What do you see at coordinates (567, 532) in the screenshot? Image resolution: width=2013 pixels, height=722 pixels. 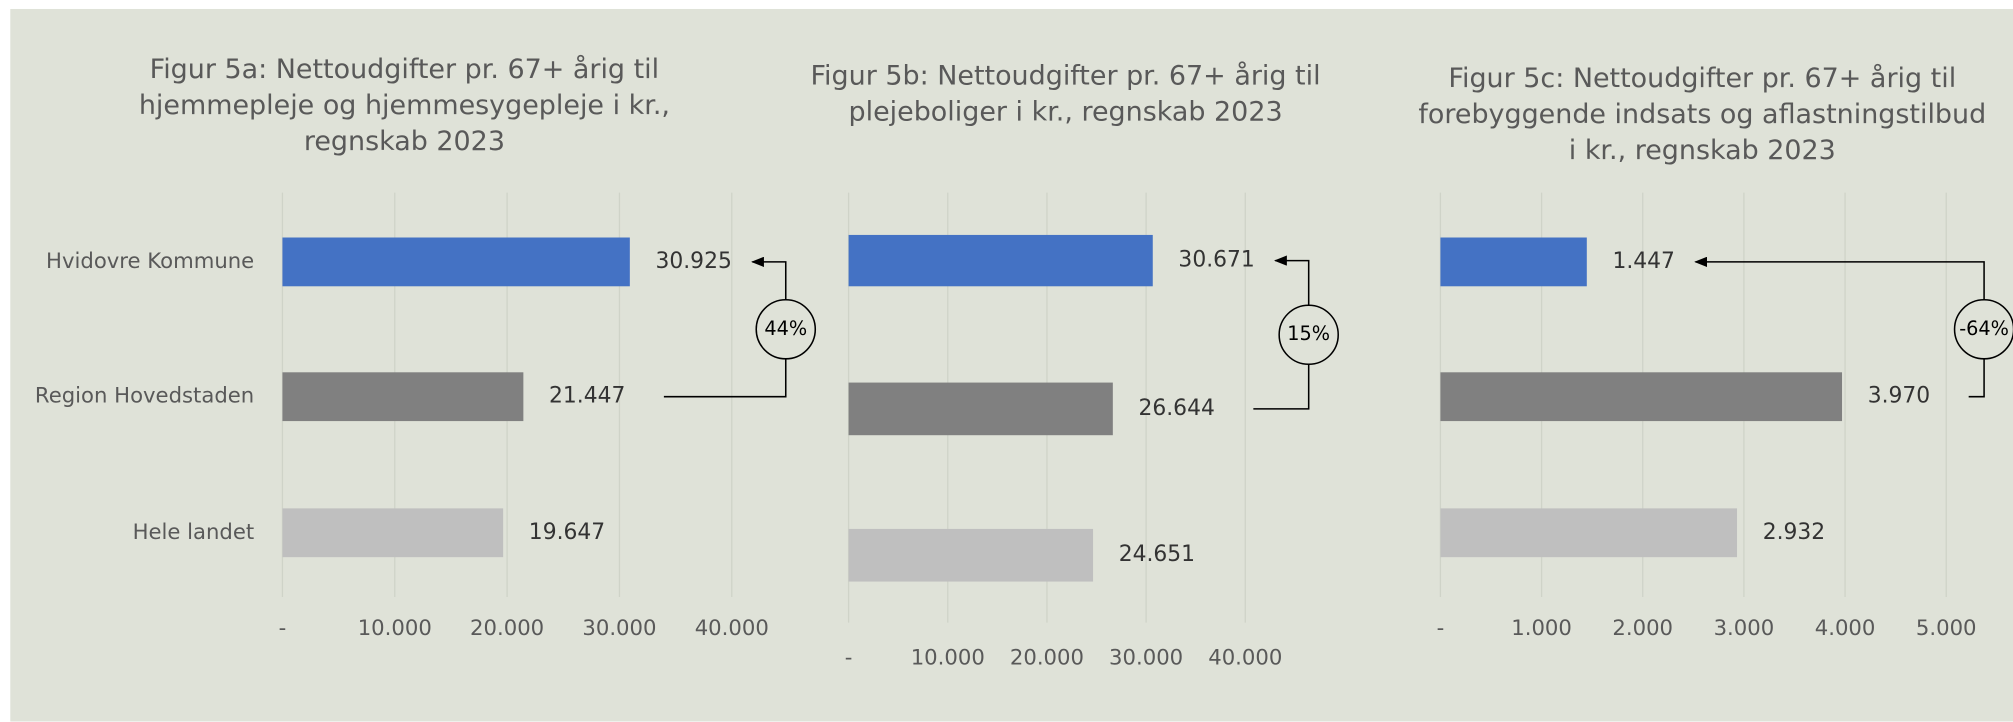 I see `value-label: 19.647` at bounding box center [567, 532].